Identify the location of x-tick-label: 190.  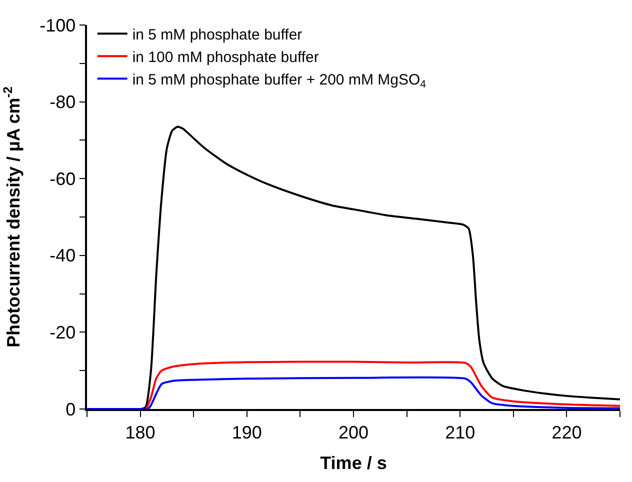
(247, 432).